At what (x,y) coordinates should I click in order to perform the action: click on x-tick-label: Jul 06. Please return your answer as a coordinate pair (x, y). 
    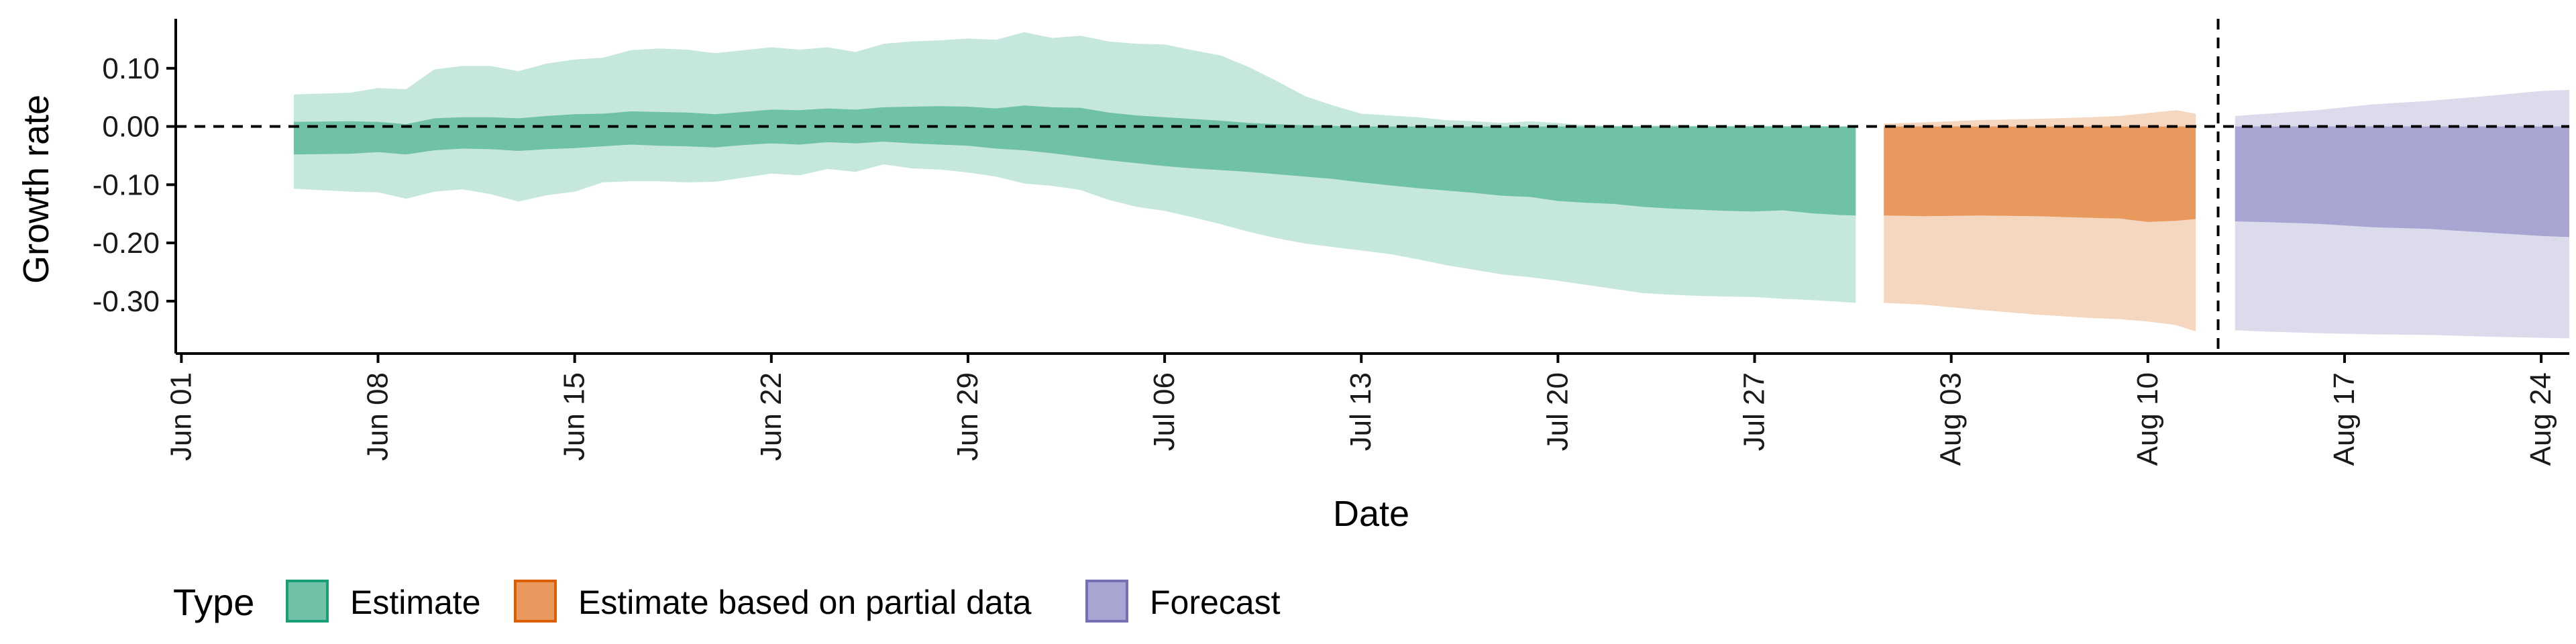
    Looking at the image, I should click on (1164, 411).